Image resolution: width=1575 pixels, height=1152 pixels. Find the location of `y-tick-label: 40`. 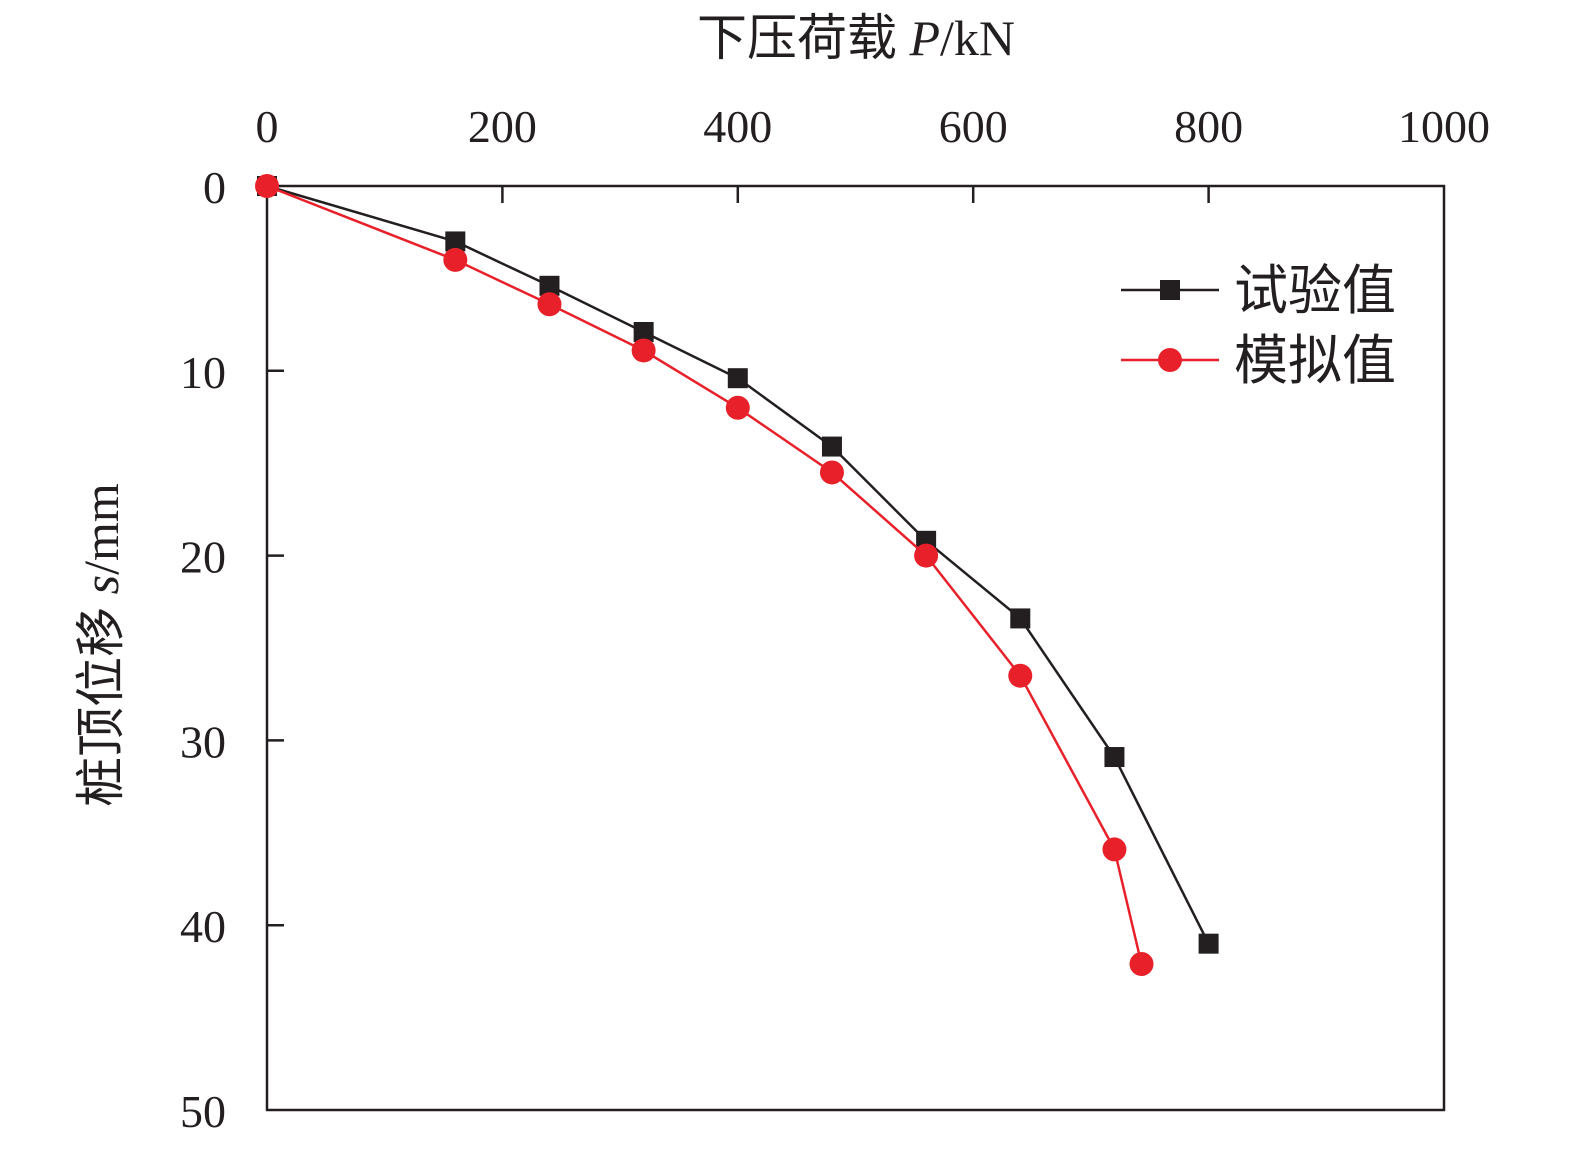

y-tick-label: 40 is located at coordinates (203, 926).